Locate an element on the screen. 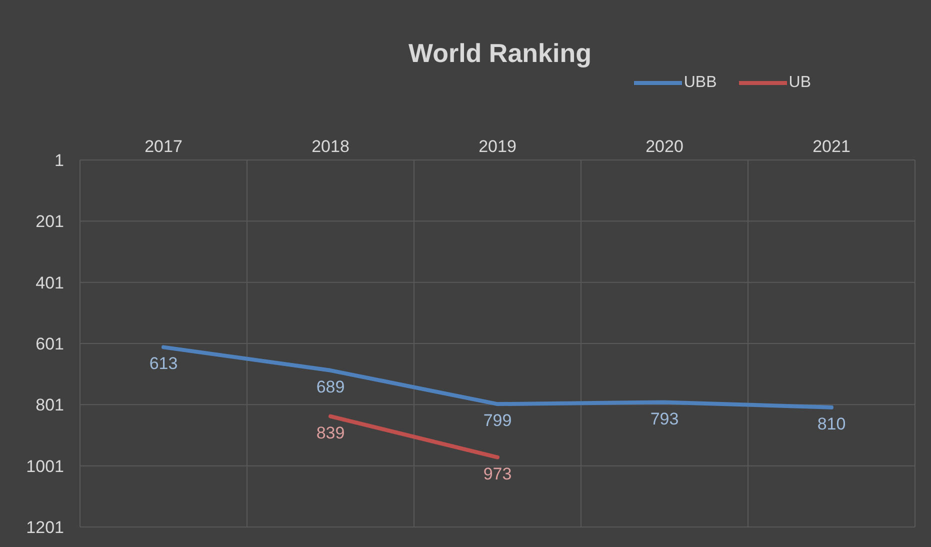 The height and width of the screenshot is (547, 931). legend-label: UB is located at coordinates (799, 83).